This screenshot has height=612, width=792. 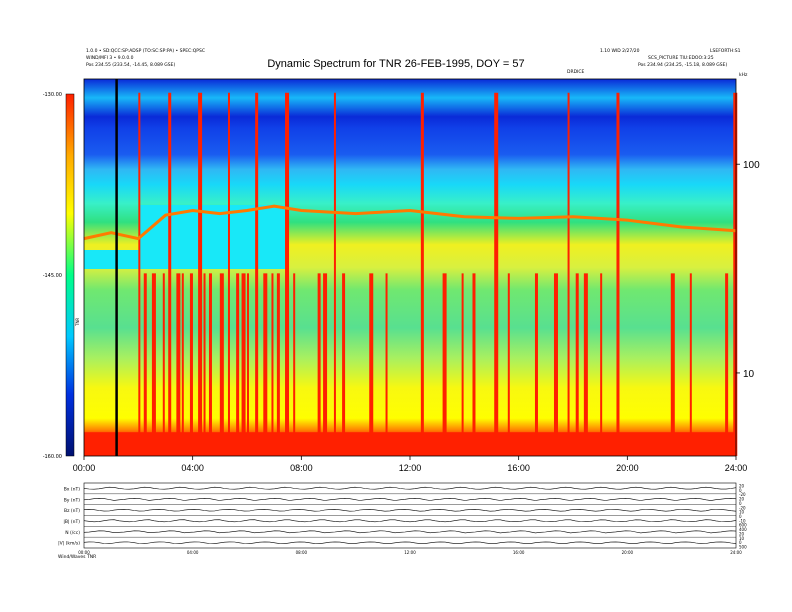 What do you see at coordinates (84, 468) in the screenshot?
I see `x-tick-label: 00:00` at bounding box center [84, 468].